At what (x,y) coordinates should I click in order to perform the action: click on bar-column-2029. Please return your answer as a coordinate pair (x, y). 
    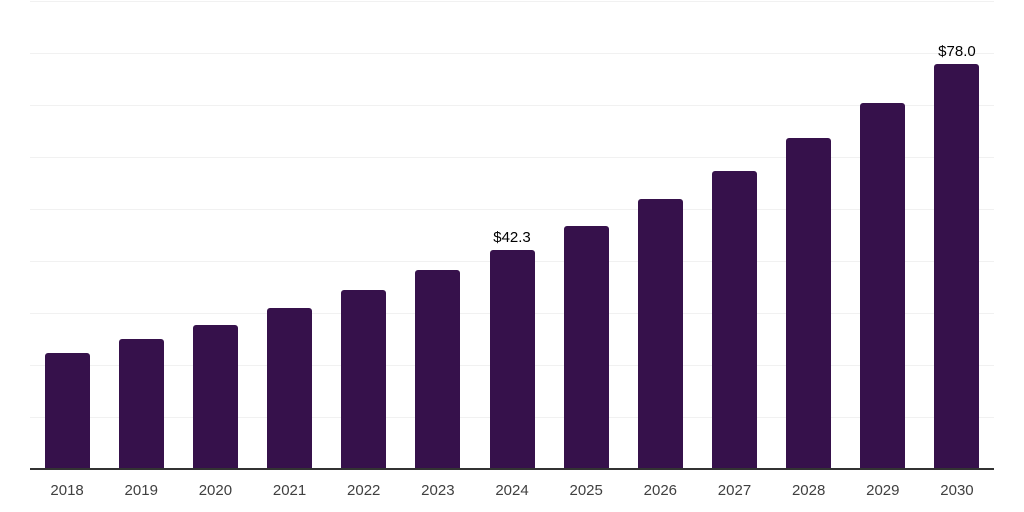
    Looking at the image, I should click on (883, 234).